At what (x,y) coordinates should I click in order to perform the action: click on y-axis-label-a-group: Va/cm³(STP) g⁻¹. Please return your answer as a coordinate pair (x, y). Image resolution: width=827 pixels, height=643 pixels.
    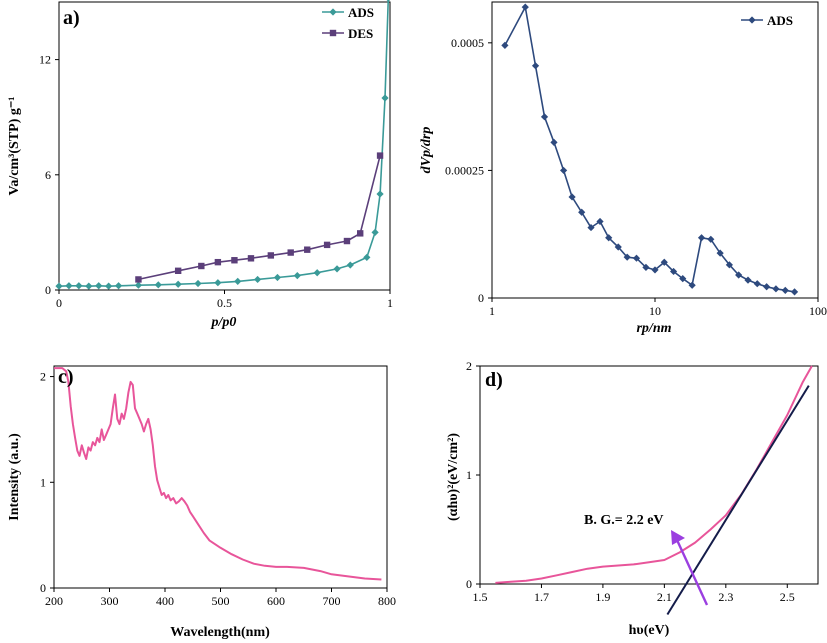
    Looking at the image, I should click on (14, 146).